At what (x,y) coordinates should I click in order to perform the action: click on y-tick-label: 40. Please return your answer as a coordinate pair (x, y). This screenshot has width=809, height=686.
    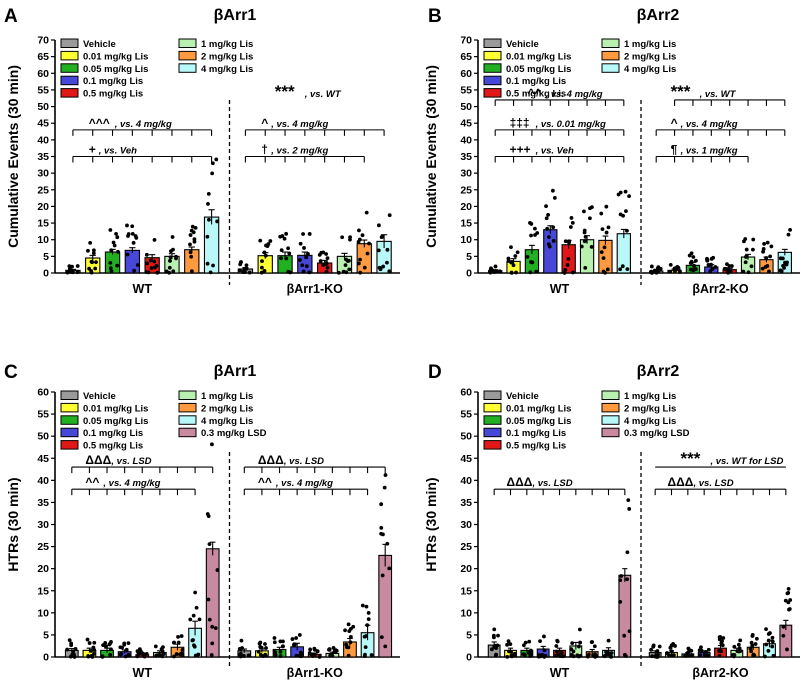
    Looking at the image, I should click on (466, 481).